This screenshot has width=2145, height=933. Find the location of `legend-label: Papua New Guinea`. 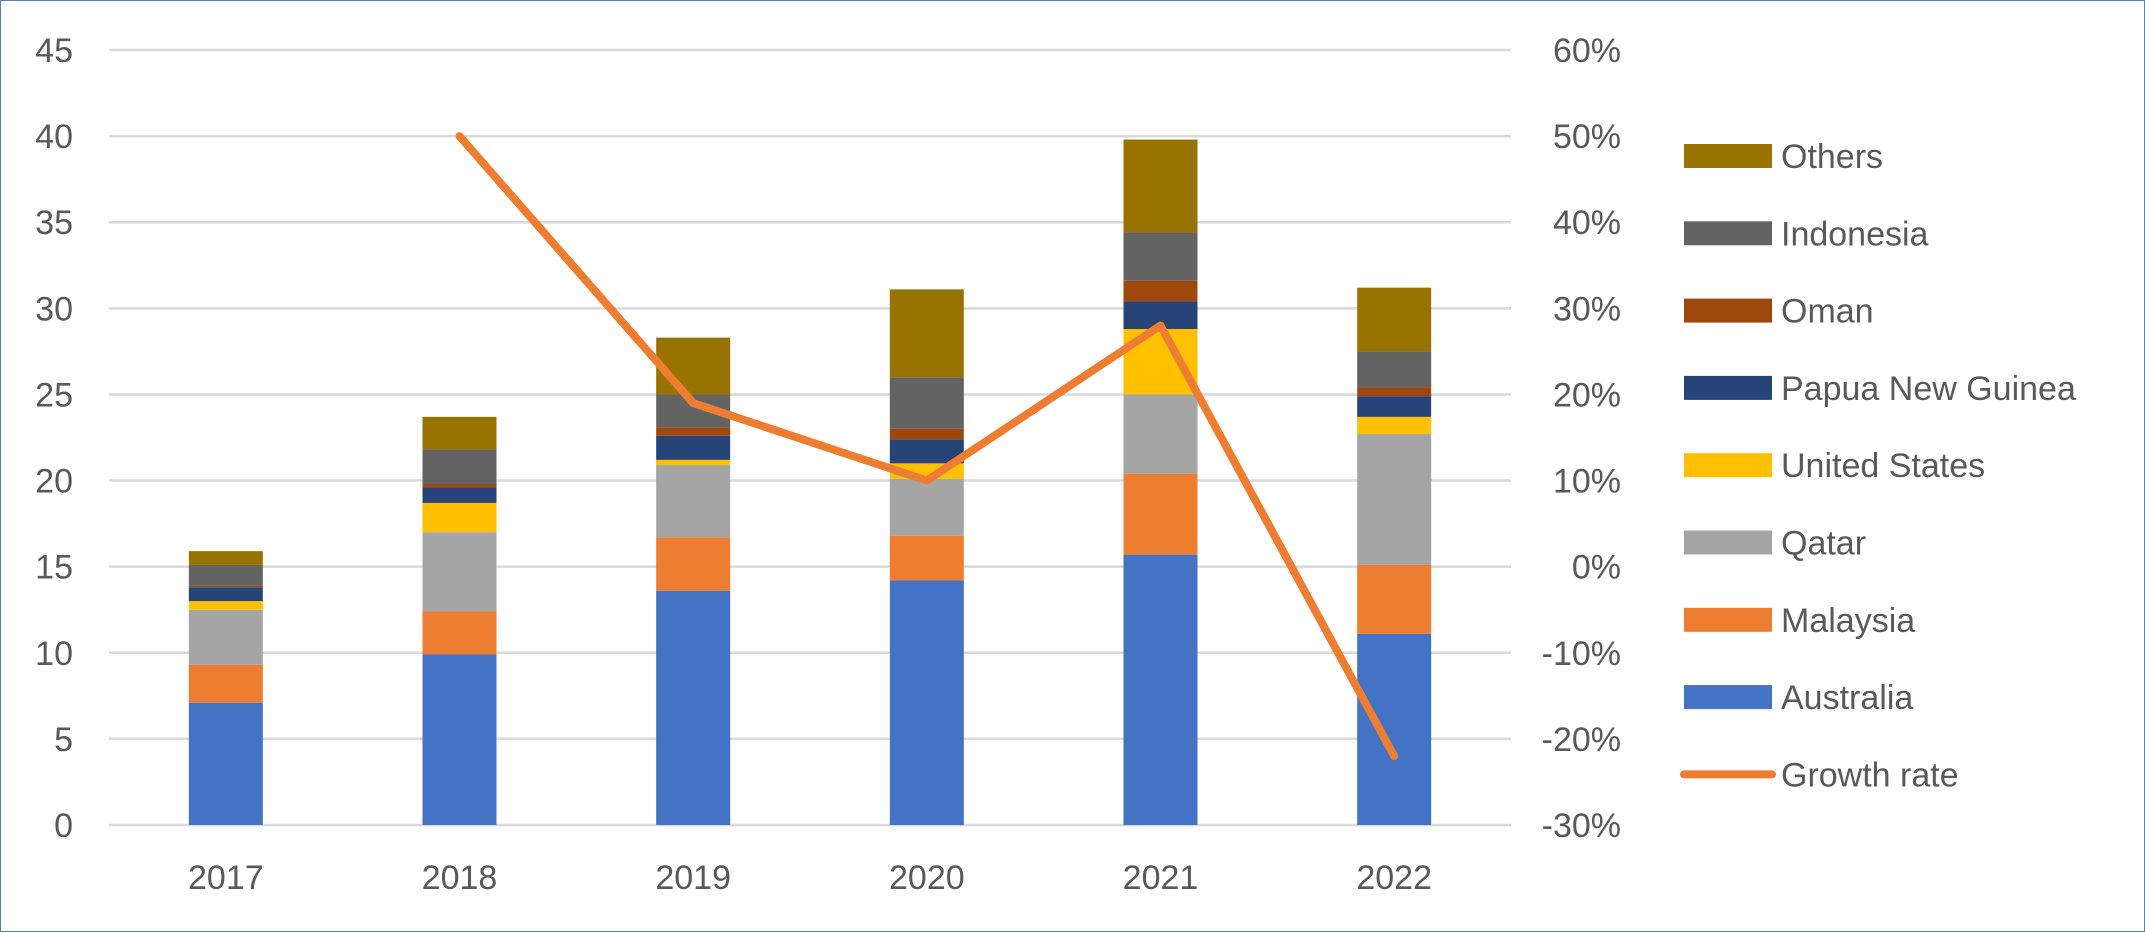

legend-label: Papua New Guinea is located at coordinates (1928, 389).